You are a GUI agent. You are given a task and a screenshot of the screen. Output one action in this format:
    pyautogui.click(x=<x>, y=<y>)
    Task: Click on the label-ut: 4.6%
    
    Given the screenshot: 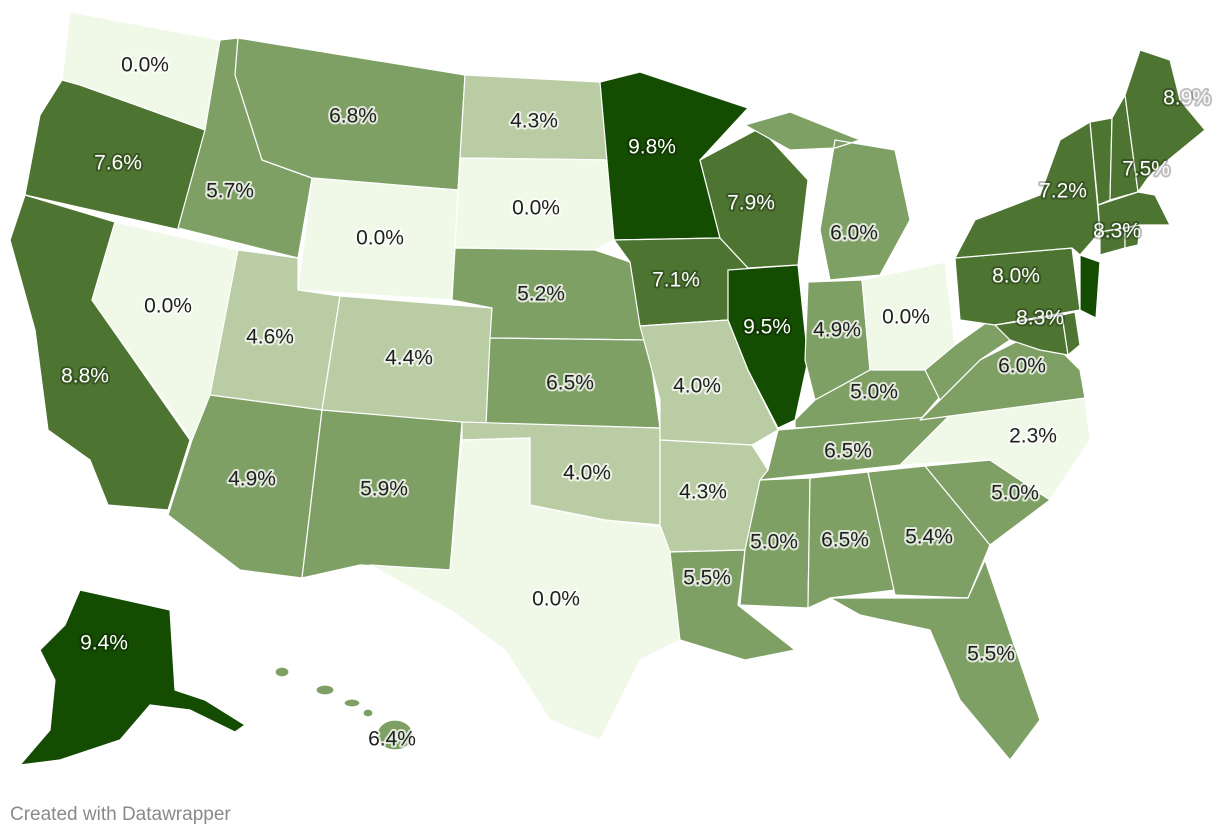 What is the action you would take?
    pyautogui.click(x=270, y=337)
    